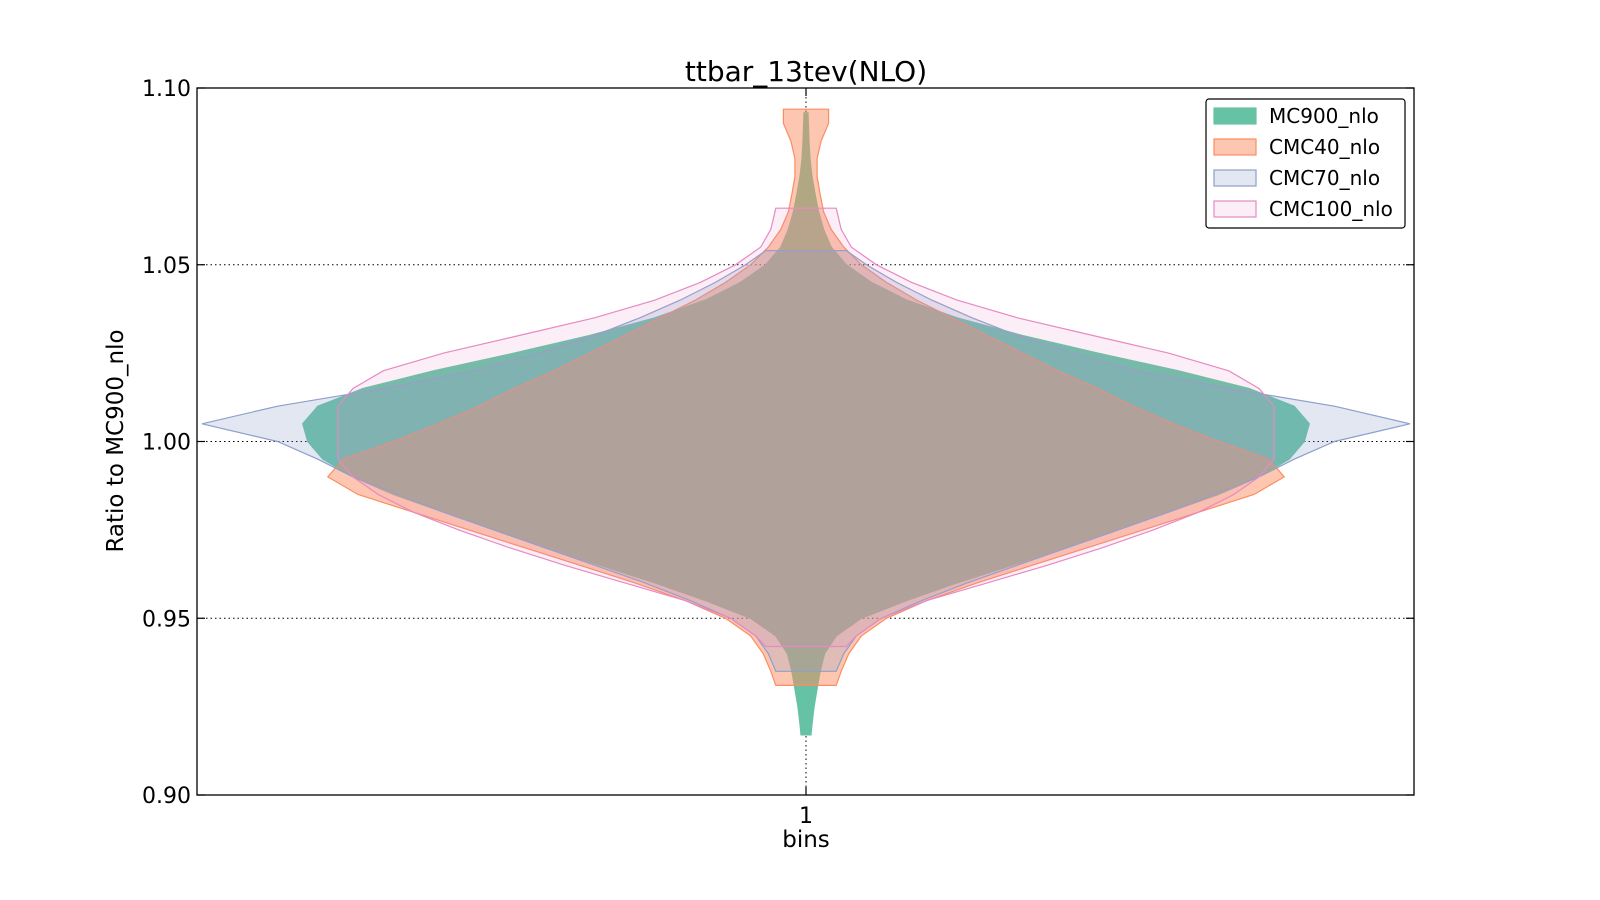  Describe the element at coordinates (806, 840) in the screenshot. I see `x-axis-label: bins` at that location.